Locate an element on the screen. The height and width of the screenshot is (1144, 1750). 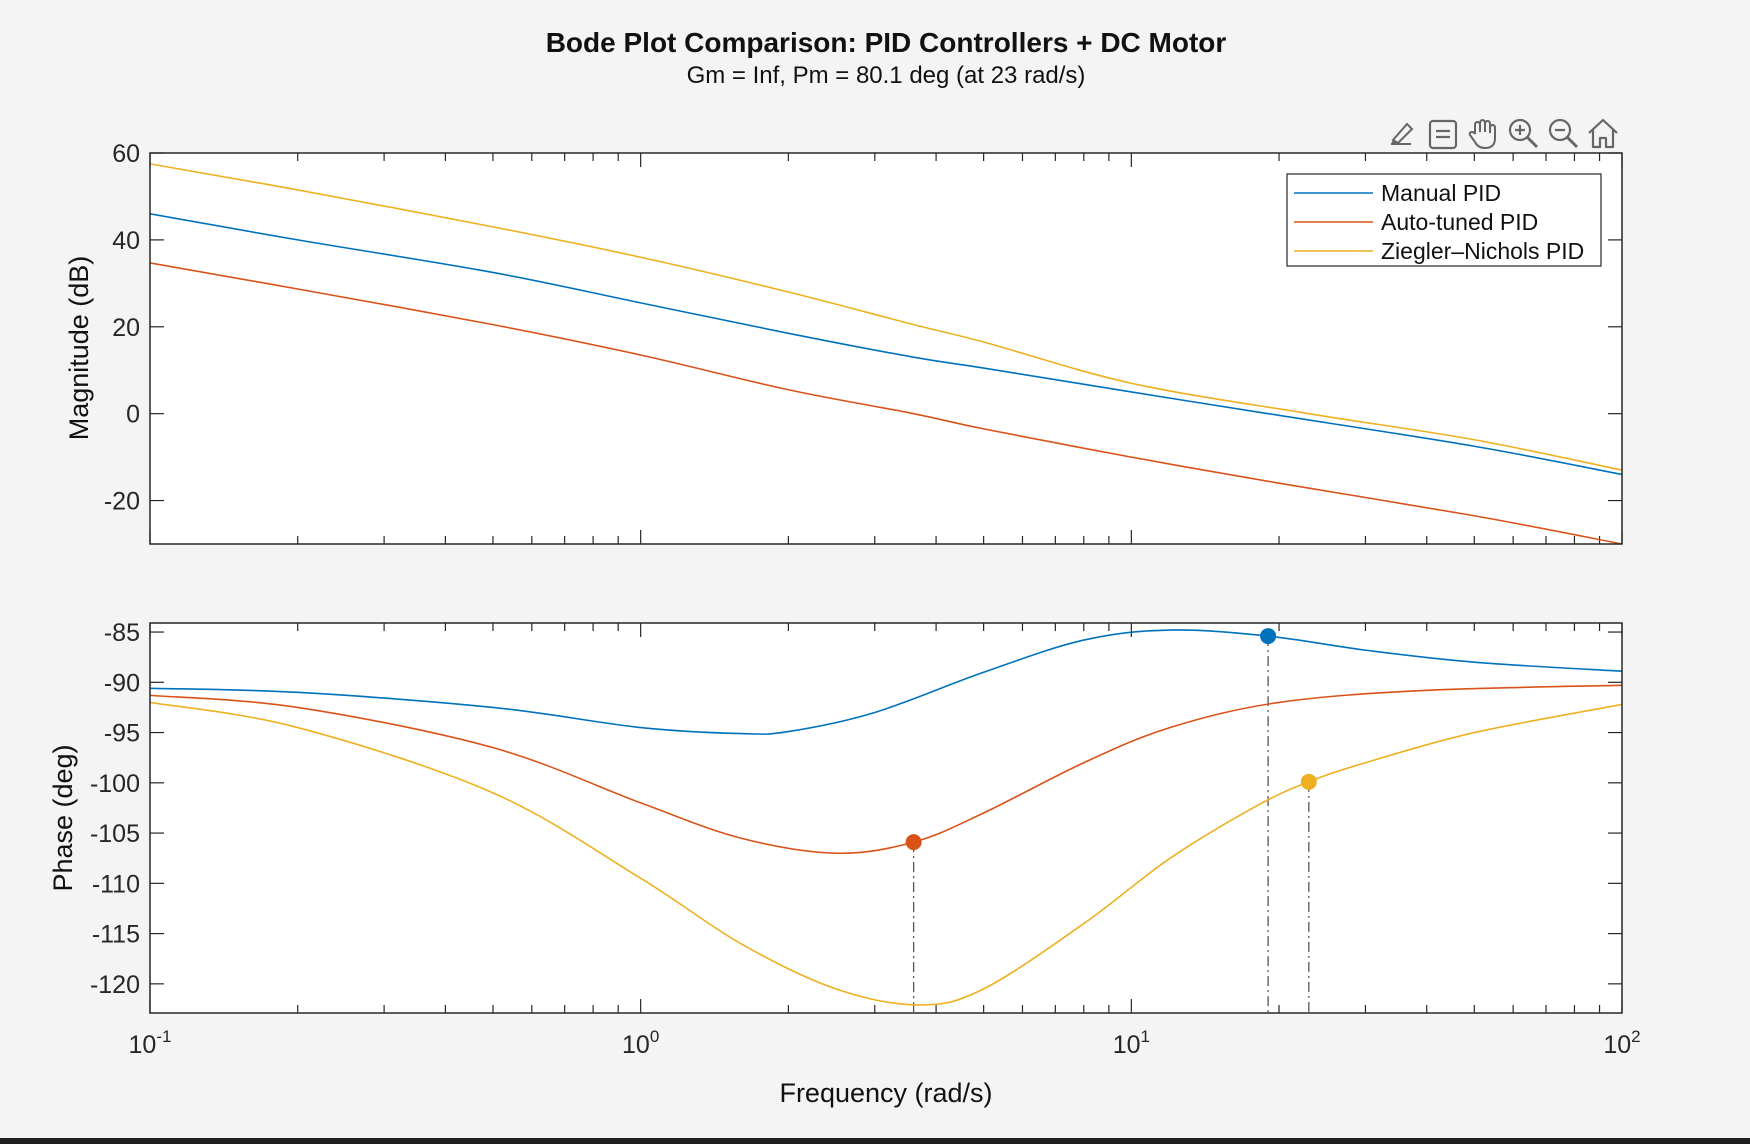
home-icon is located at coordinates (1603, 133).